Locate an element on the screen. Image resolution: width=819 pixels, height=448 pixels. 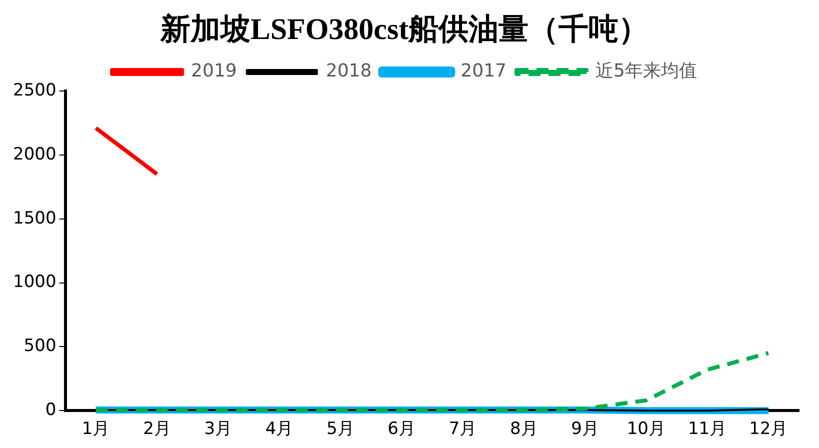
x-tick-label: 1月 is located at coordinates (96, 429).